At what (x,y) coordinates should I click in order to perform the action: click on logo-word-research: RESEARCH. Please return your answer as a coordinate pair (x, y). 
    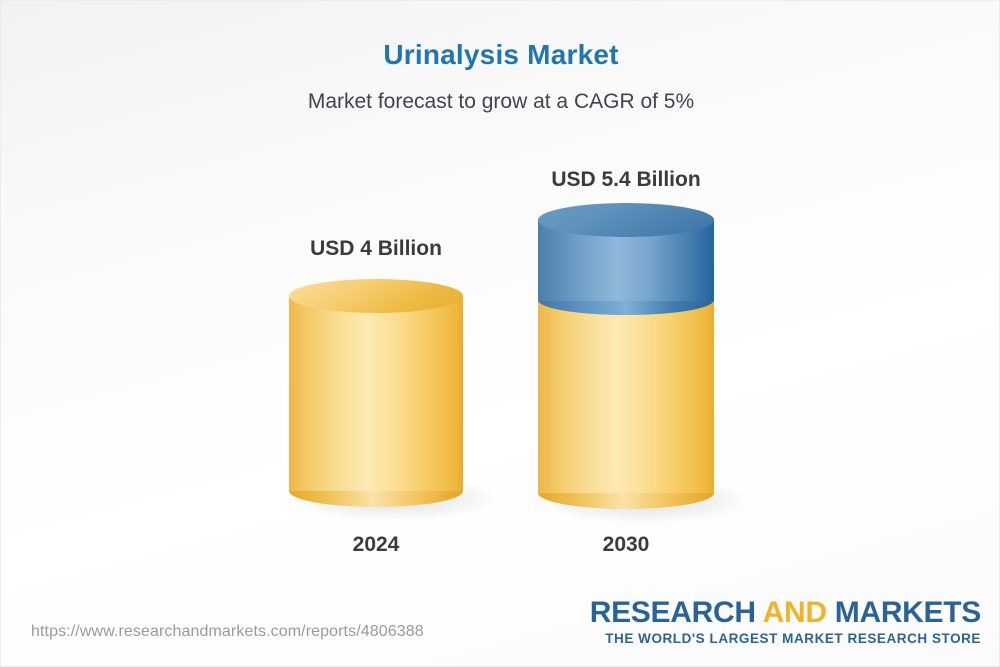
    Looking at the image, I should click on (676, 612).